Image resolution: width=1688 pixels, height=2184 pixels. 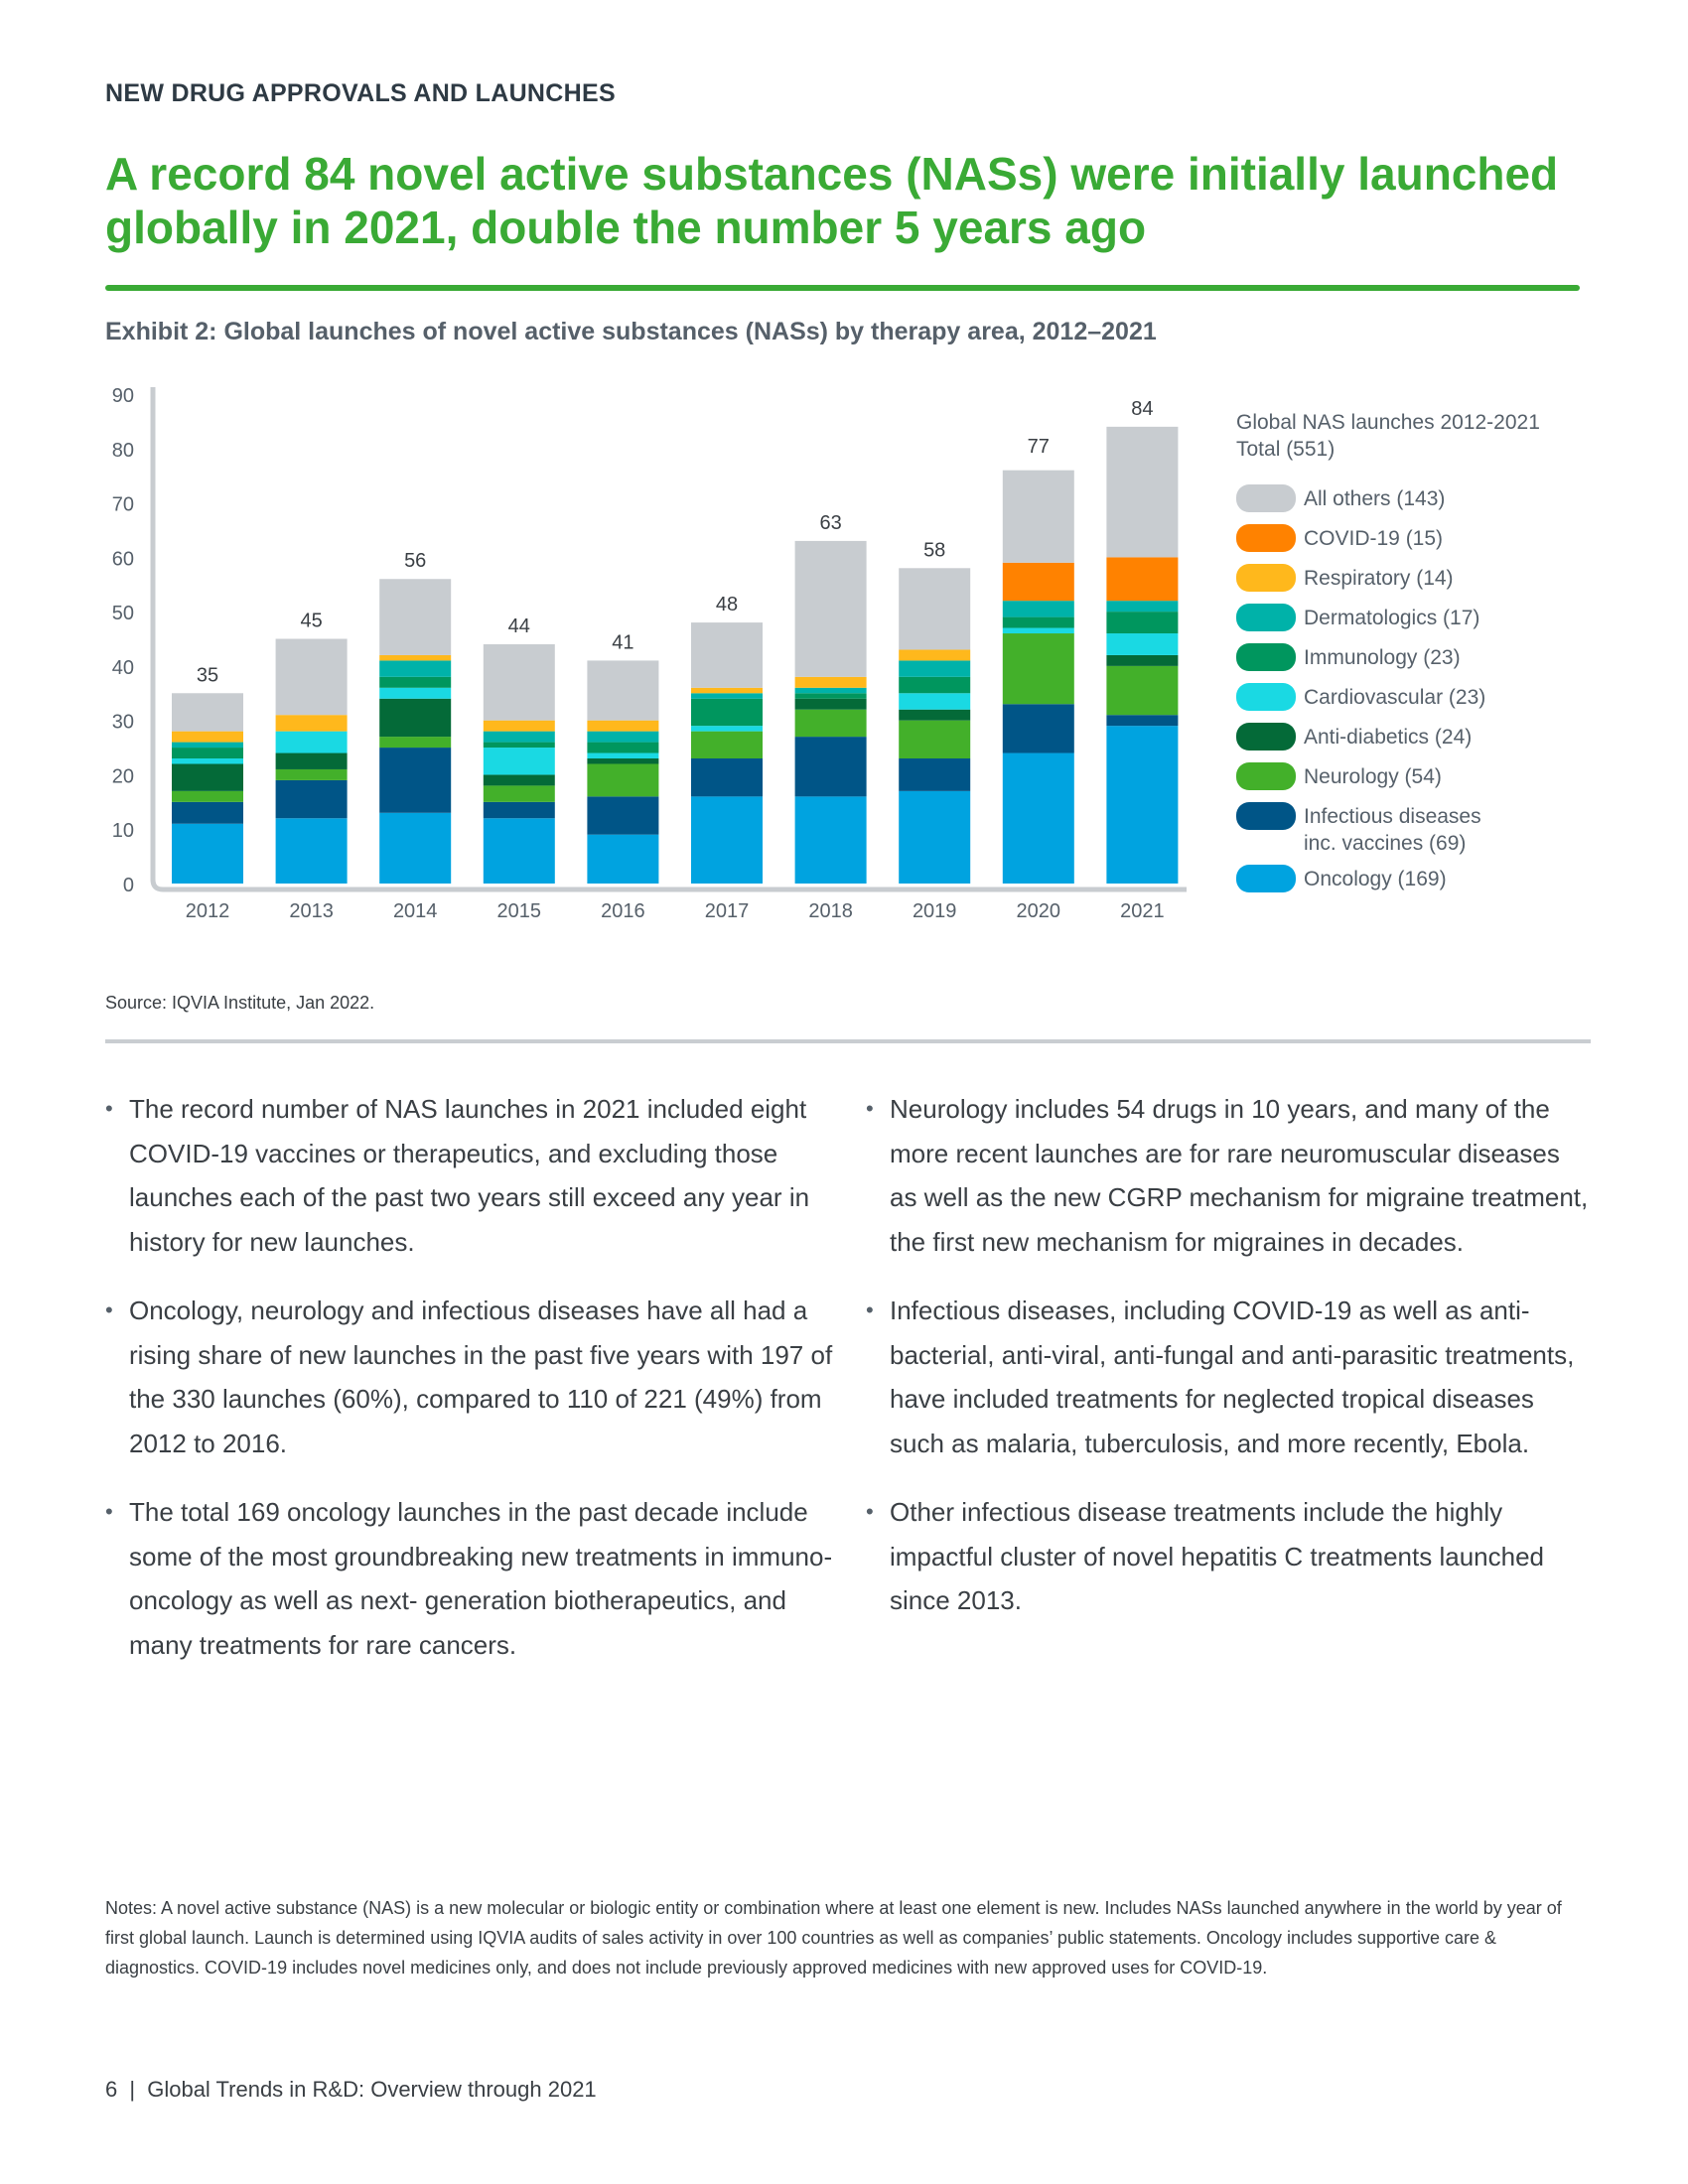 I want to click on bar-total-label: 41, so click(x=622, y=642).